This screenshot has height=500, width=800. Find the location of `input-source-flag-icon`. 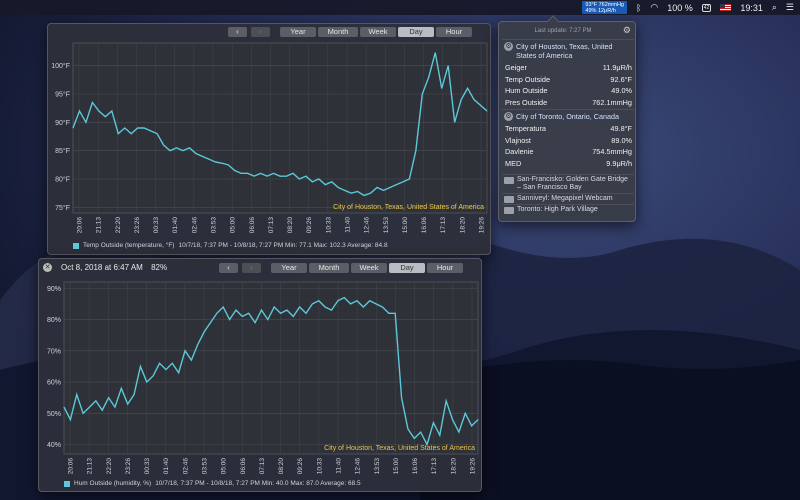

input-source-flag-icon is located at coordinates (726, 7).